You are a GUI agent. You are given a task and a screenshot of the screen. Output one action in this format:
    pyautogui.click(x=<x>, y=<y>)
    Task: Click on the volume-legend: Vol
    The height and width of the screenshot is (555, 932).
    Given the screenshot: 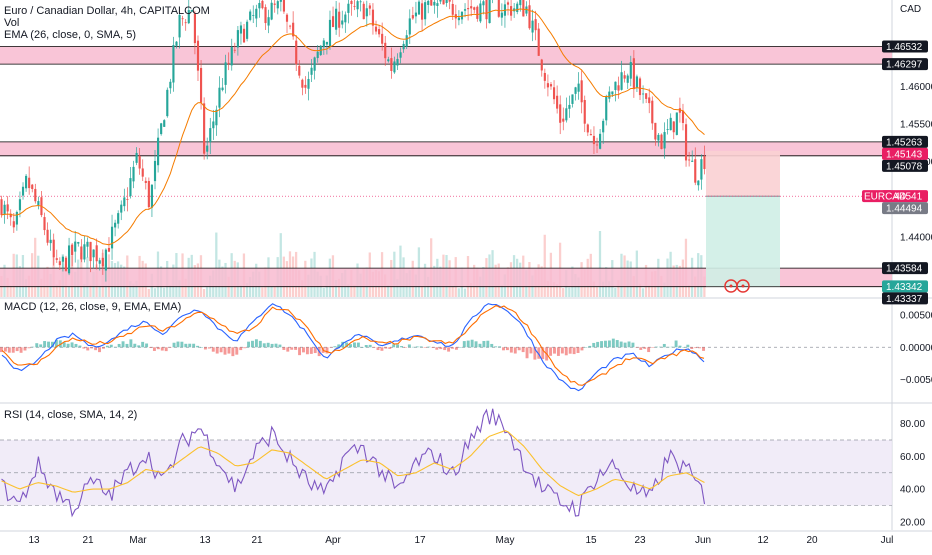 What is the action you would take?
    pyautogui.click(x=11, y=23)
    